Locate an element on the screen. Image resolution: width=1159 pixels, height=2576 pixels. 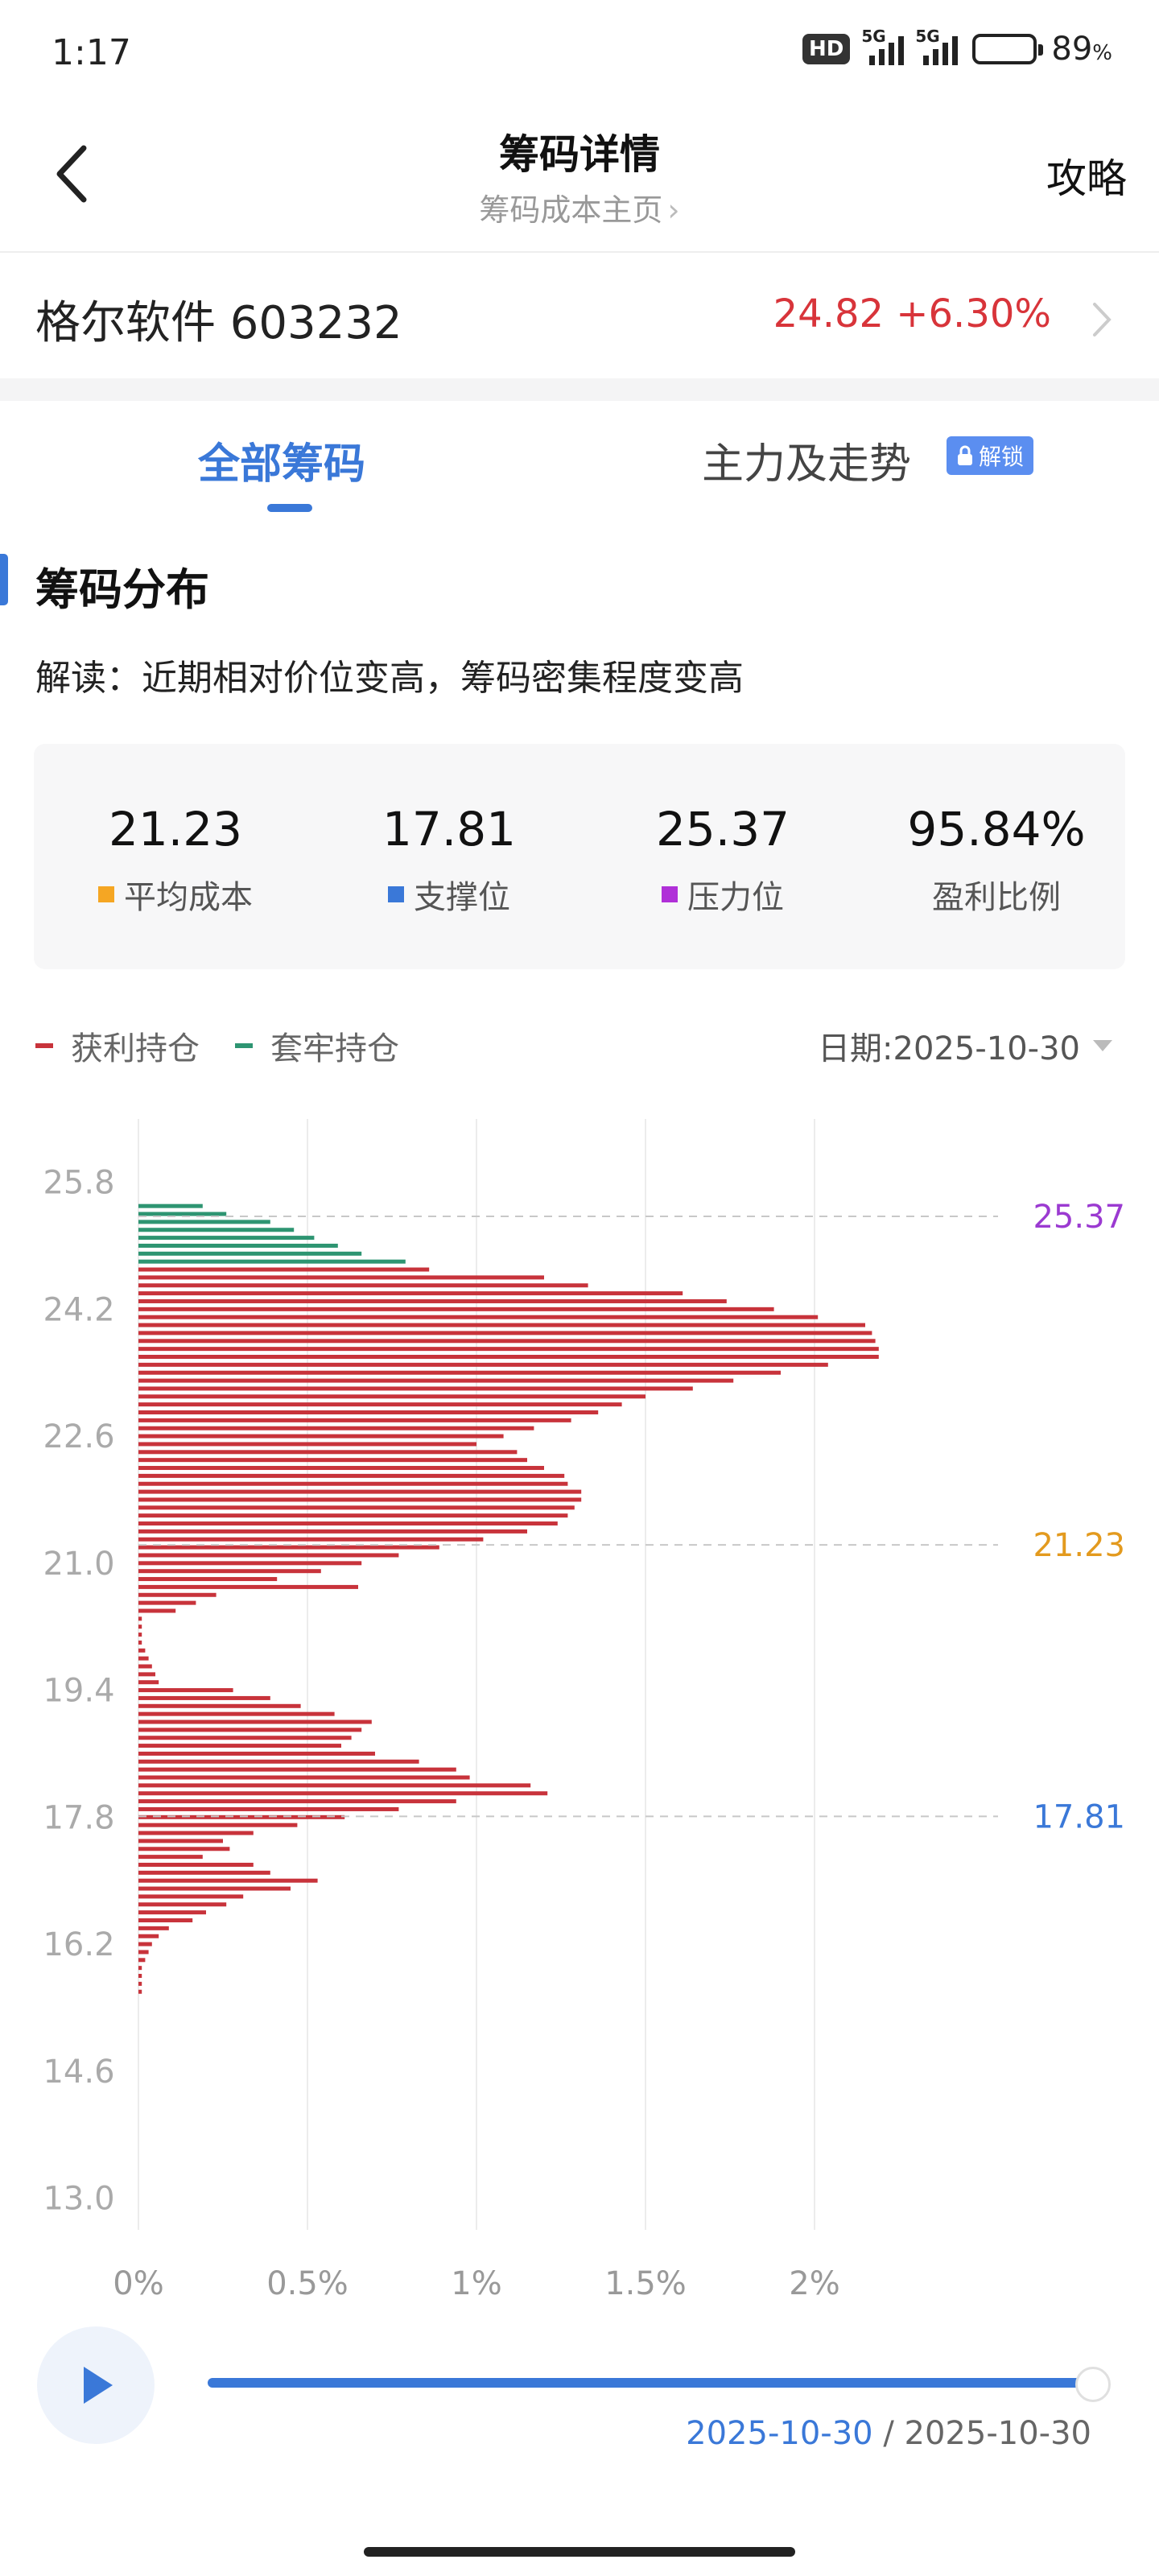
battery-percent: 89% is located at coordinates (1081, 49).